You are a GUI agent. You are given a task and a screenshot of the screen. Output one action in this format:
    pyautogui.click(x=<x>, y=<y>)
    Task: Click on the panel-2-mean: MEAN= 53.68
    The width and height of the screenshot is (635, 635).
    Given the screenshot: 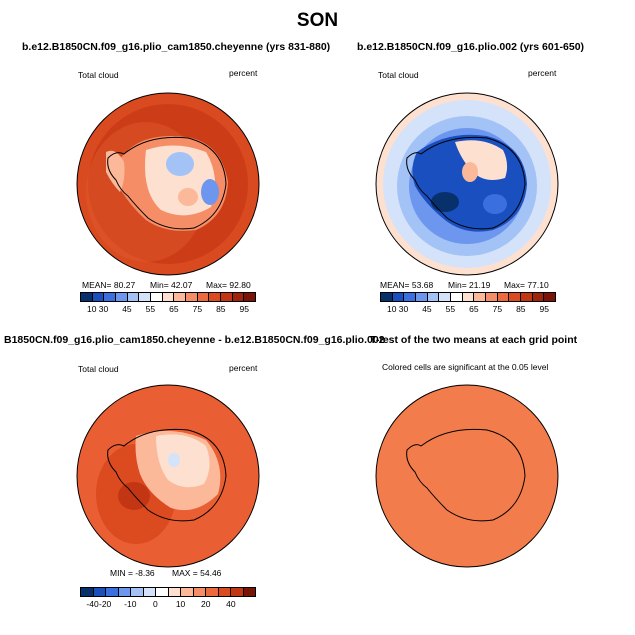 What is the action you would take?
    pyautogui.click(x=407, y=285)
    